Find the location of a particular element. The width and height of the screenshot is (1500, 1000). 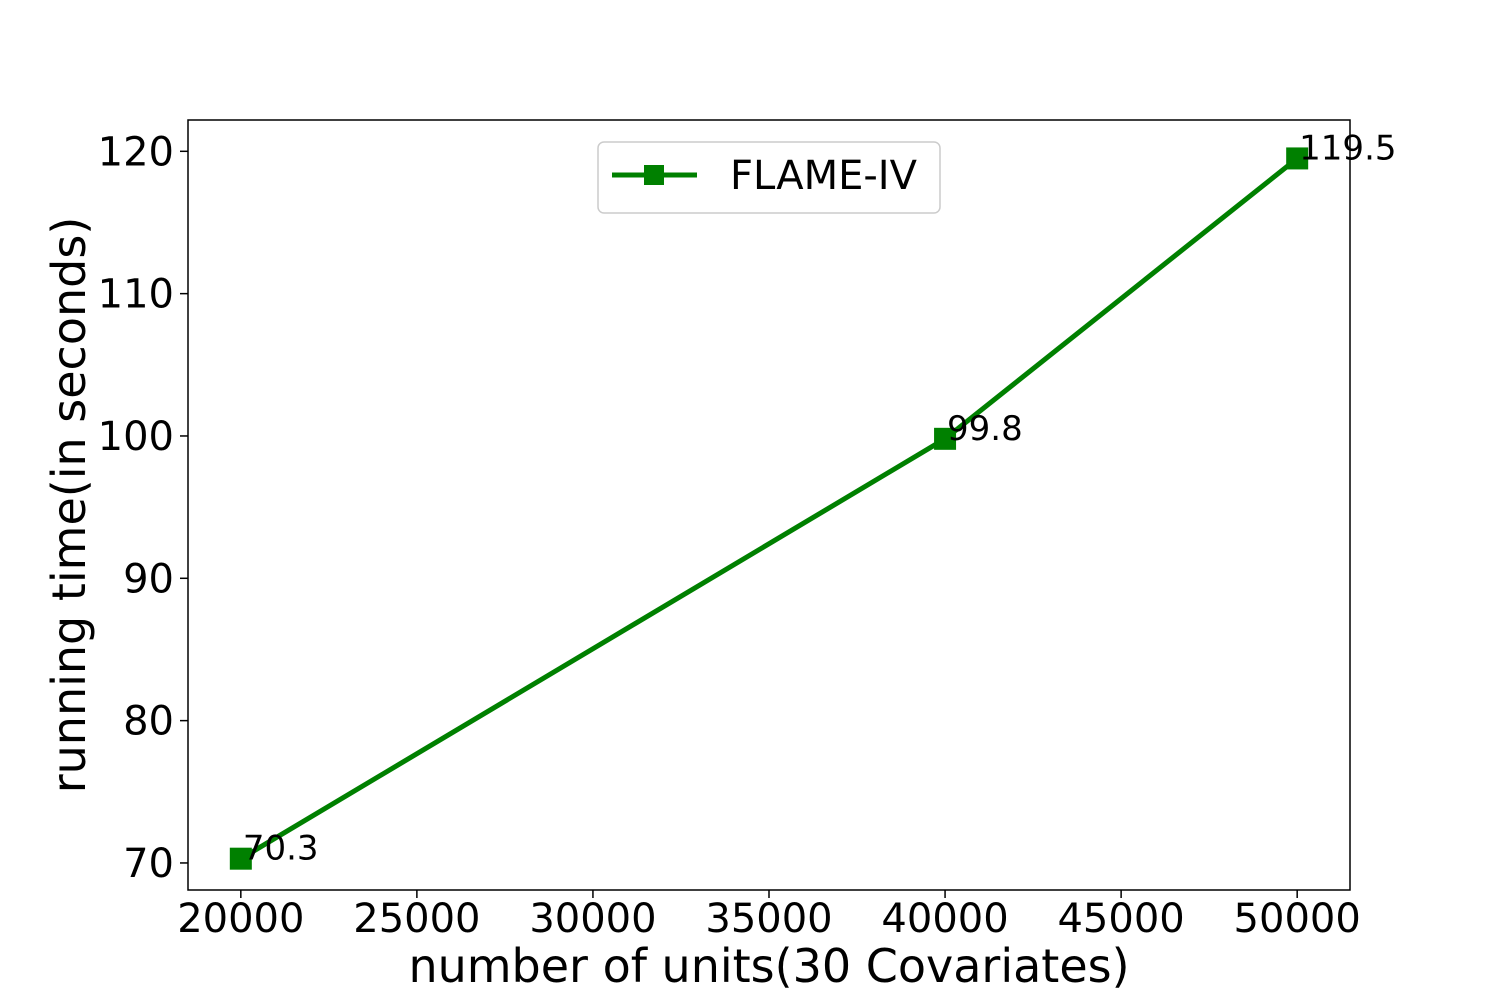

legend-marker is located at coordinates (654, 175).